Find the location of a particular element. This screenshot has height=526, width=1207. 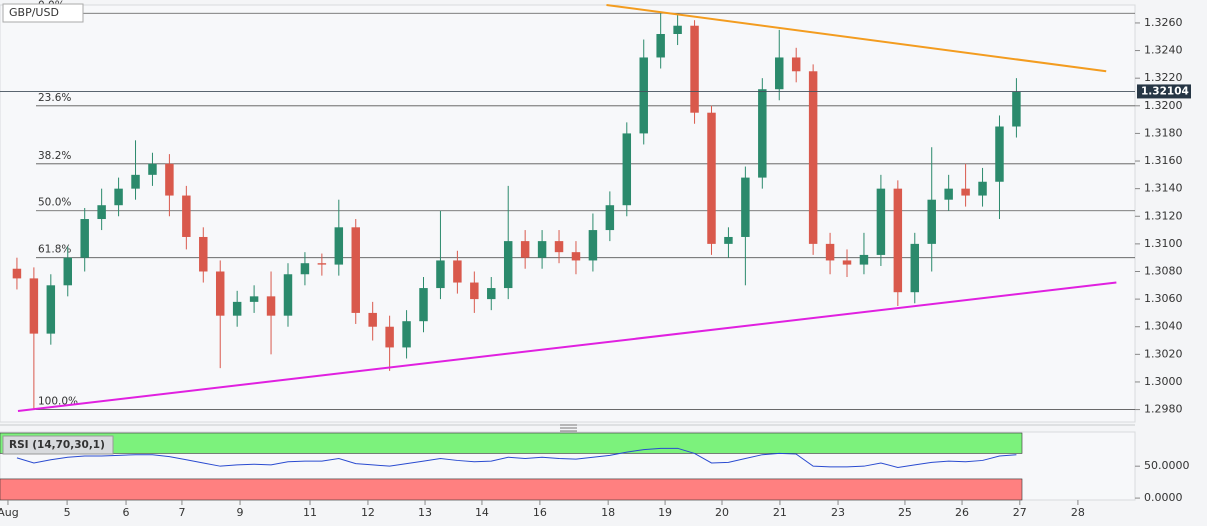

y-tick-label: 0.0000 is located at coordinates (1163, 497).